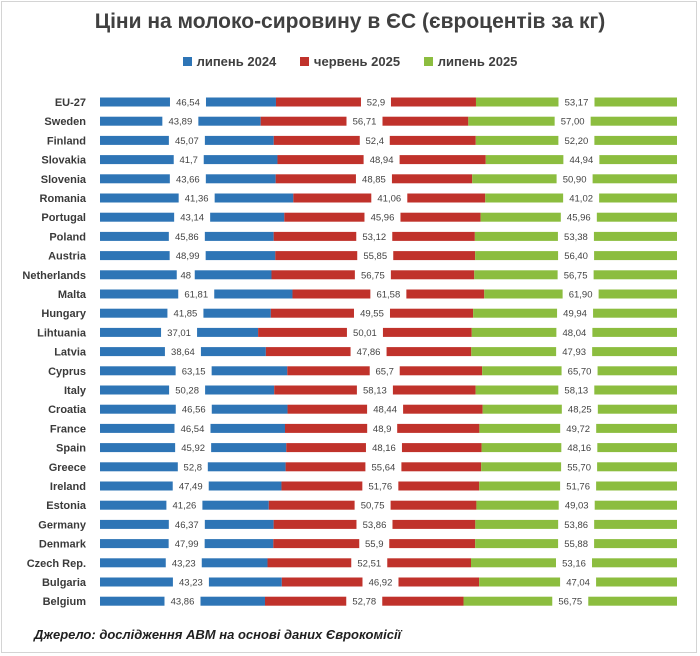 The width and height of the screenshot is (700, 656). Describe the element at coordinates (581, 199) in the screenshot. I see `data-label: 41,02` at that location.